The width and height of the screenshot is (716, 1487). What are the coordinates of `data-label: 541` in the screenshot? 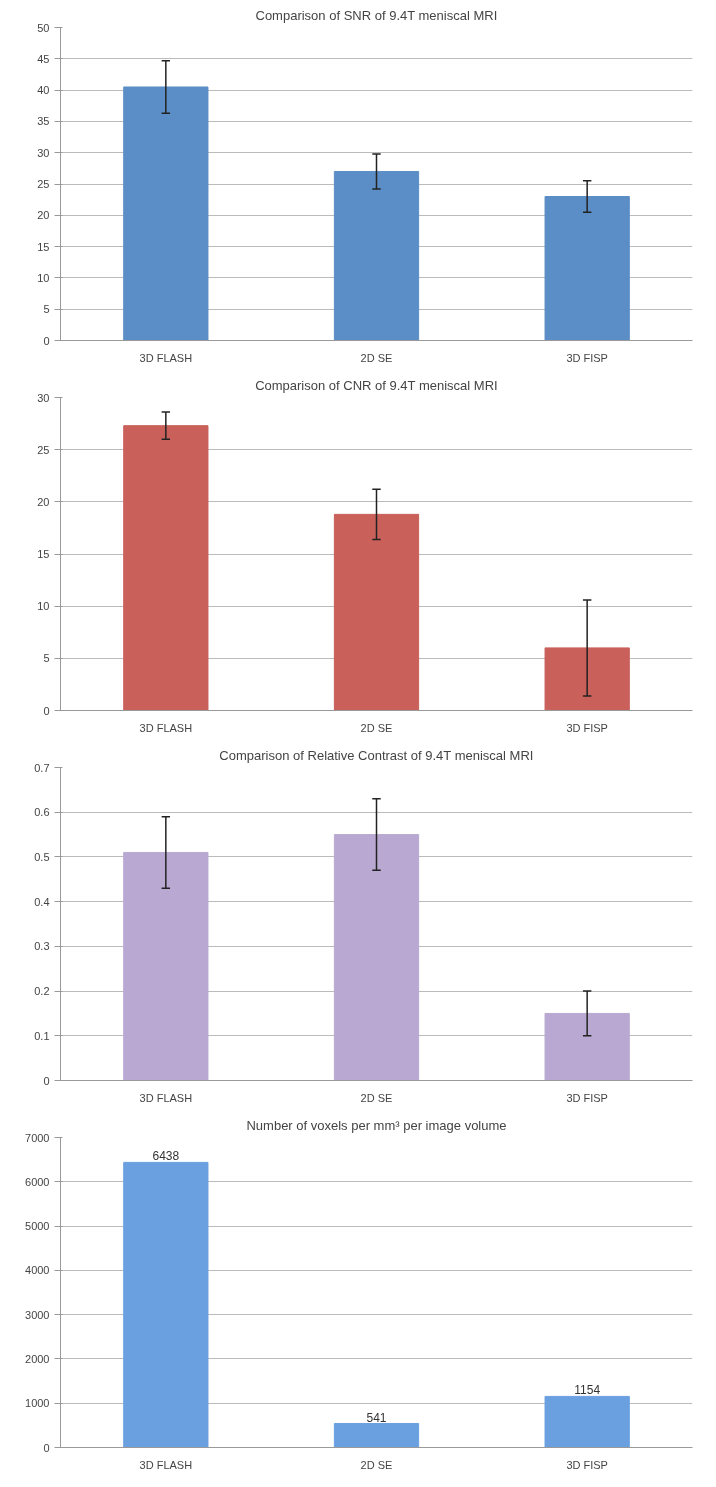 It's located at (376, 1417).